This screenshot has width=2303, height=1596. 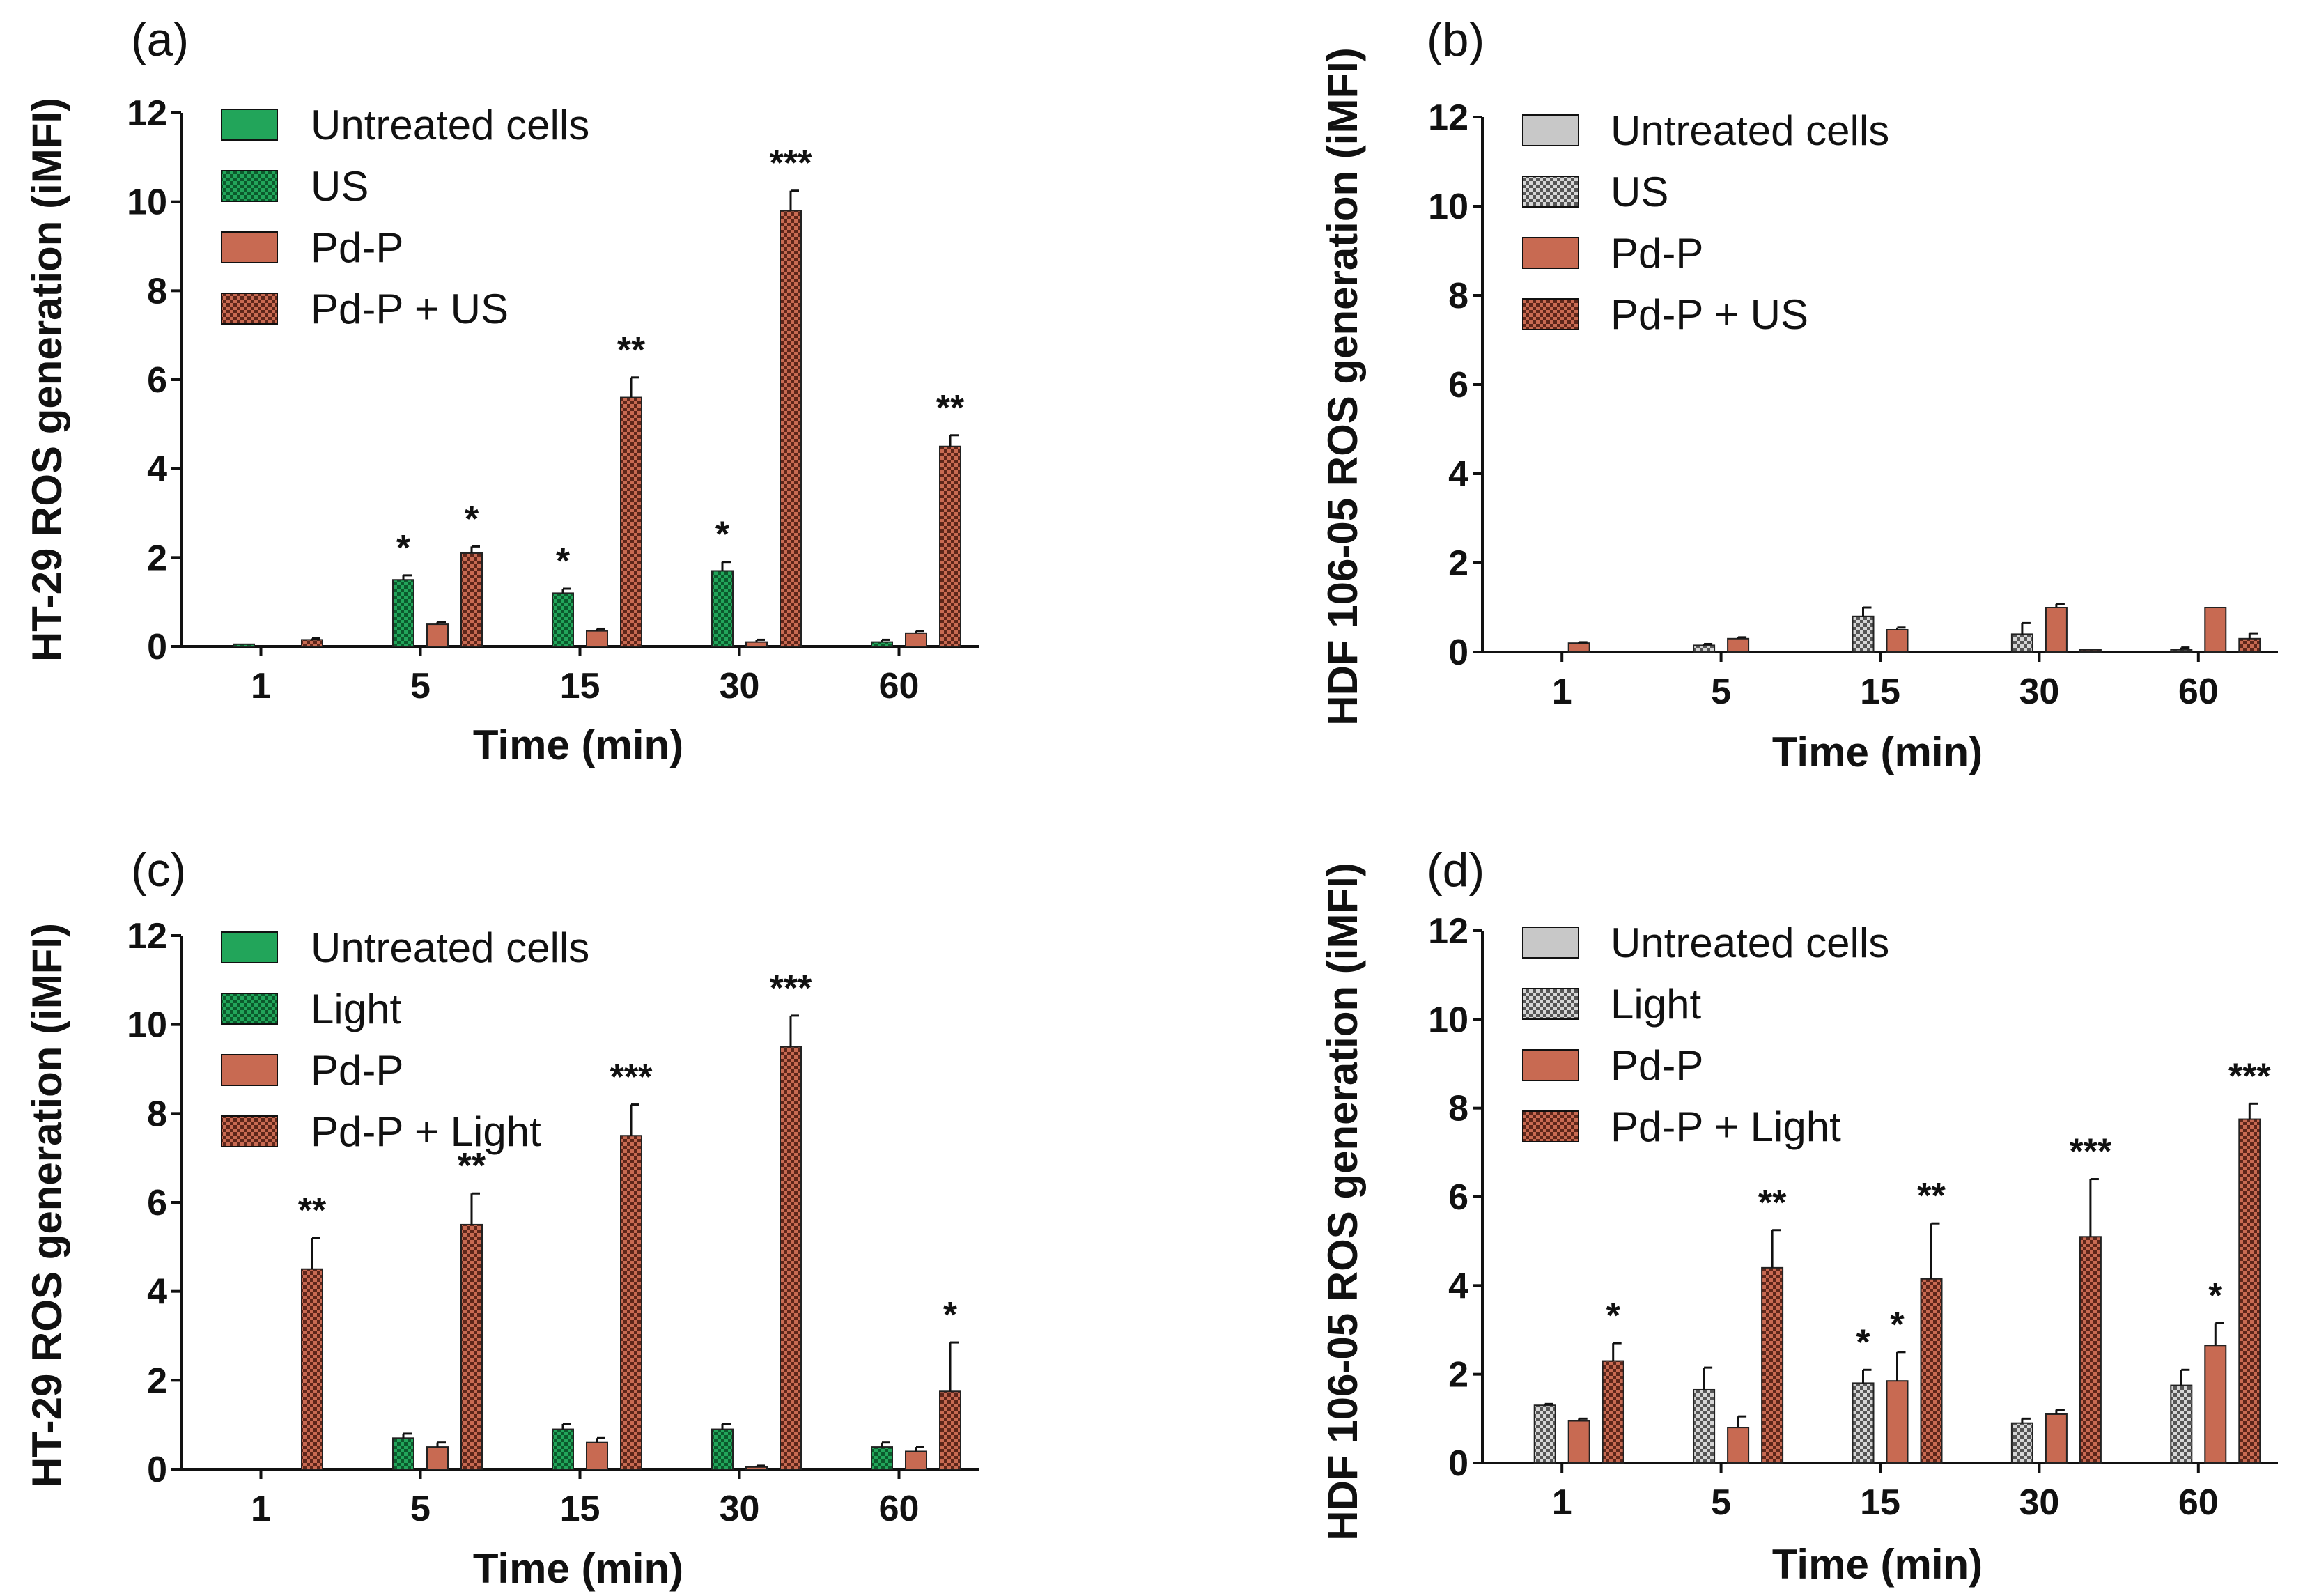 What do you see at coordinates (1342, 1201) in the screenshot?
I see `y-axis-title: HDF 106-05 ROS generation (iMFI)` at bounding box center [1342, 1201].